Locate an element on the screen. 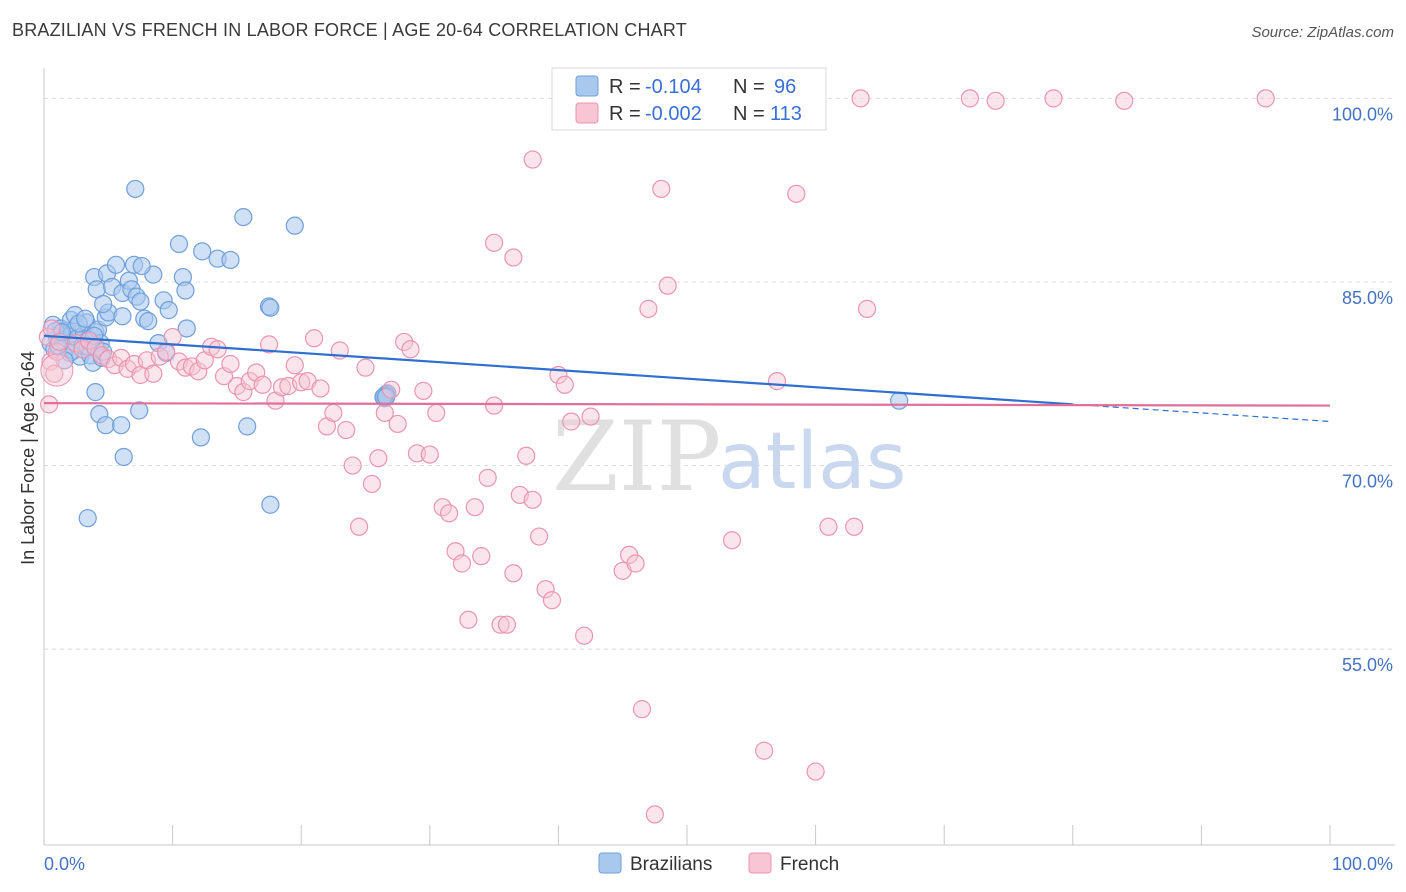 This screenshot has width=1406, height=892. legend-r-label-french: R = is located at coordinates (625, 114).